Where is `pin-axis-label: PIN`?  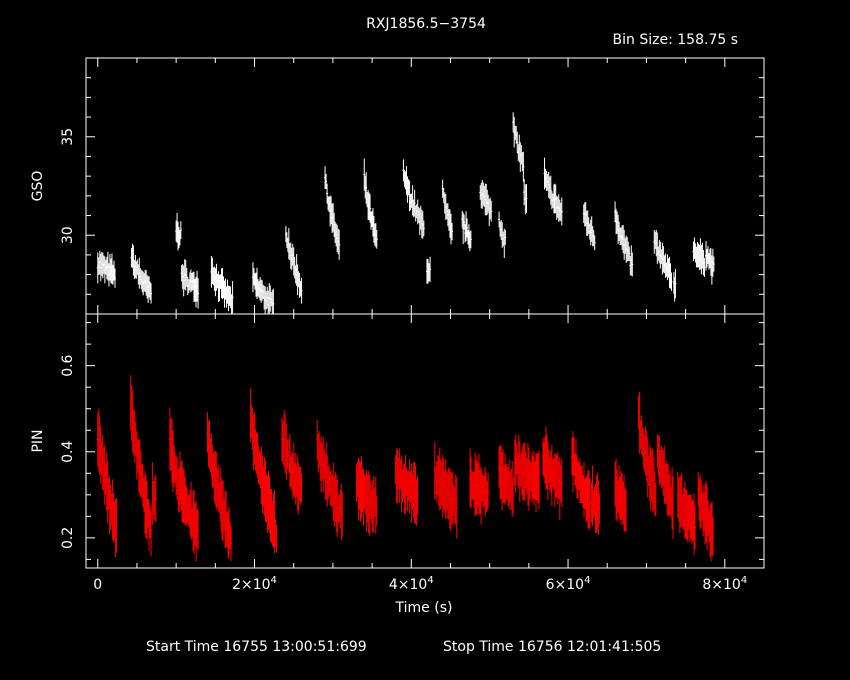
pin-axis-label: PIN is located at coordinates (38, 440).